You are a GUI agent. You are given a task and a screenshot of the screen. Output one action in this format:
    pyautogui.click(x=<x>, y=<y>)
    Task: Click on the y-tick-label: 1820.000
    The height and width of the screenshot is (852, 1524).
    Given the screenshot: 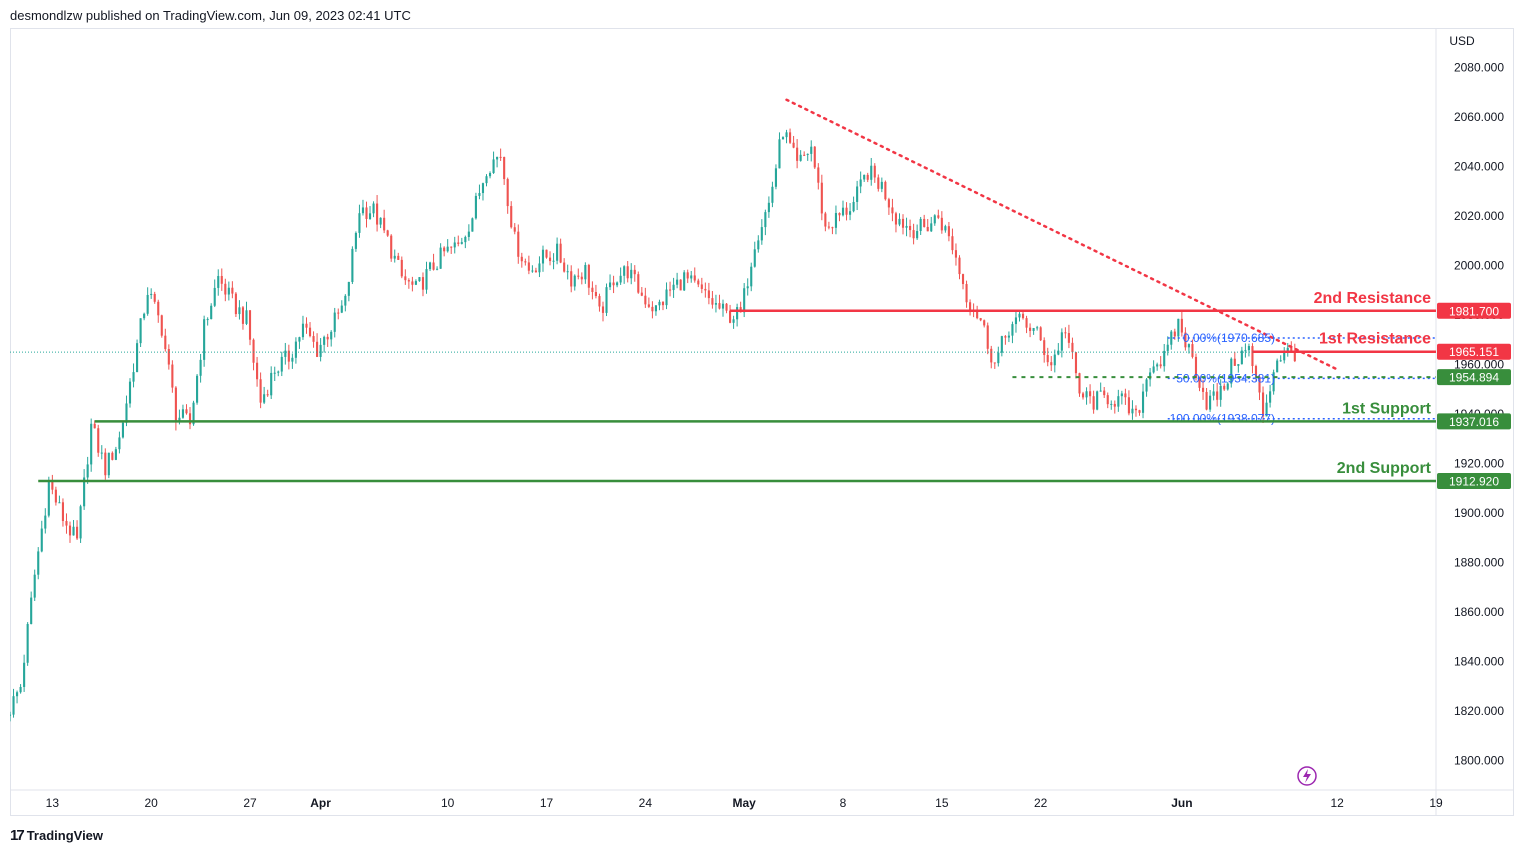 What is the action you would take?
    pyautogui.click(x=1479, y=711)
    